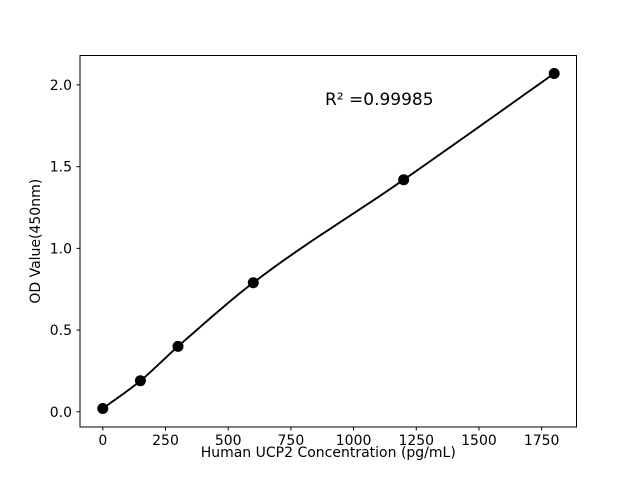  What do you see at coordinates (61, 331) in the screenshot?
I see `y-tick-label: 0.5` at bounding box center [61, 331].